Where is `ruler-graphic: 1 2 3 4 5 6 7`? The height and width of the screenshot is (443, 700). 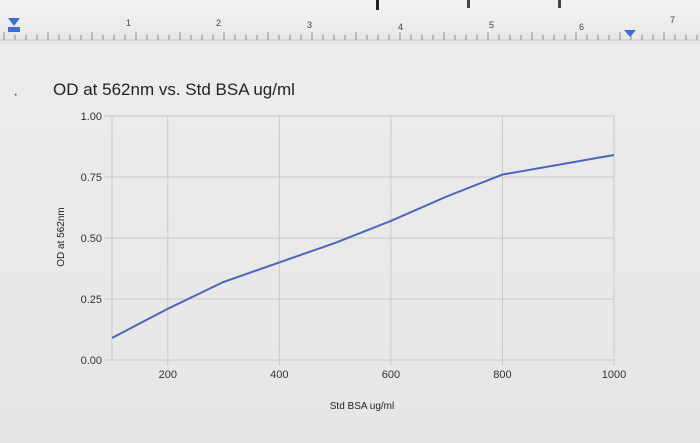 ruler-graphic: 1 2 3 4 5 6 7 is located at coordinates (350, 20).